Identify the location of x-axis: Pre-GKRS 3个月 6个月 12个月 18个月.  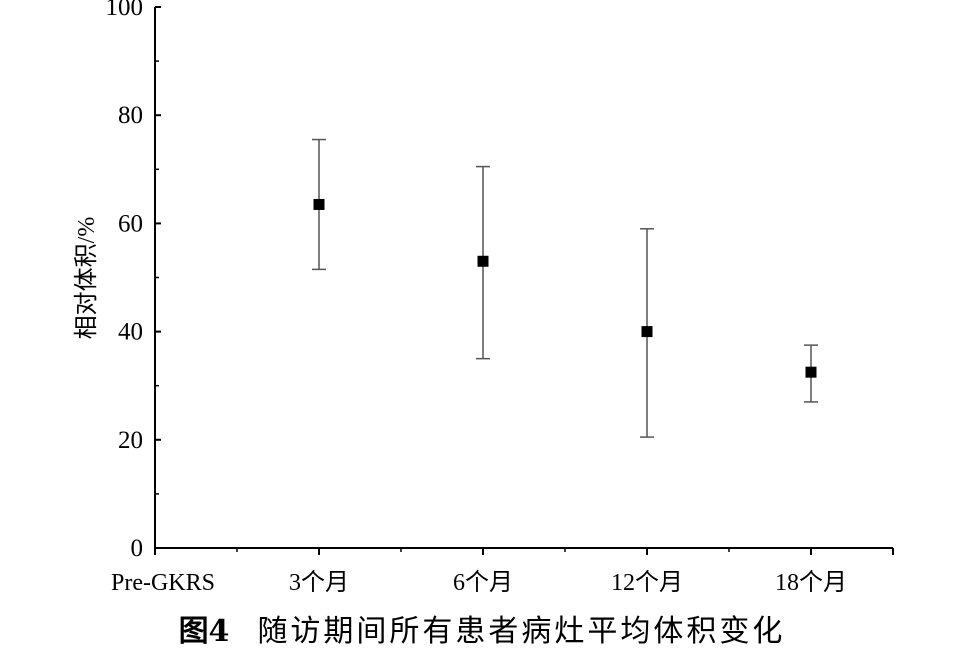
(502, 571).